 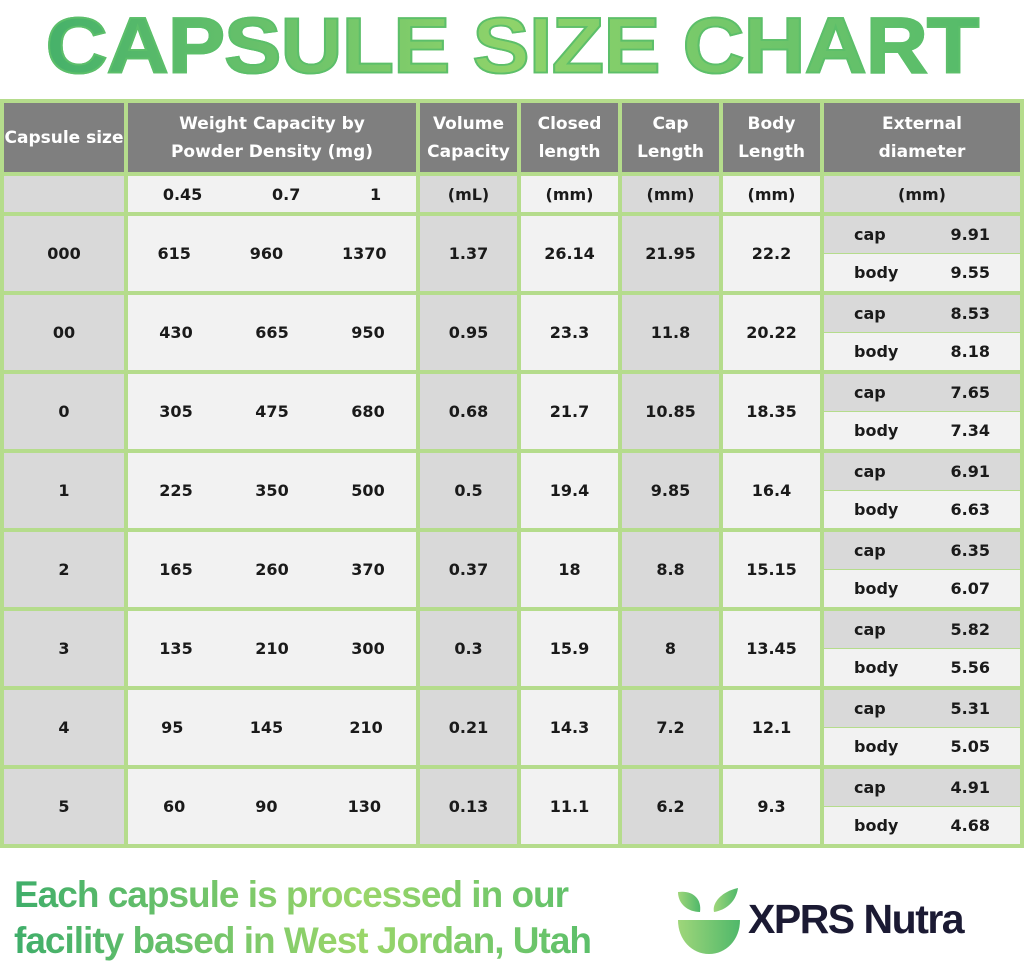 What do you see at coordinates (64, 806) in the screenshot?
I see `capsule-size-cell: 5` at bounding box center [64, 806].